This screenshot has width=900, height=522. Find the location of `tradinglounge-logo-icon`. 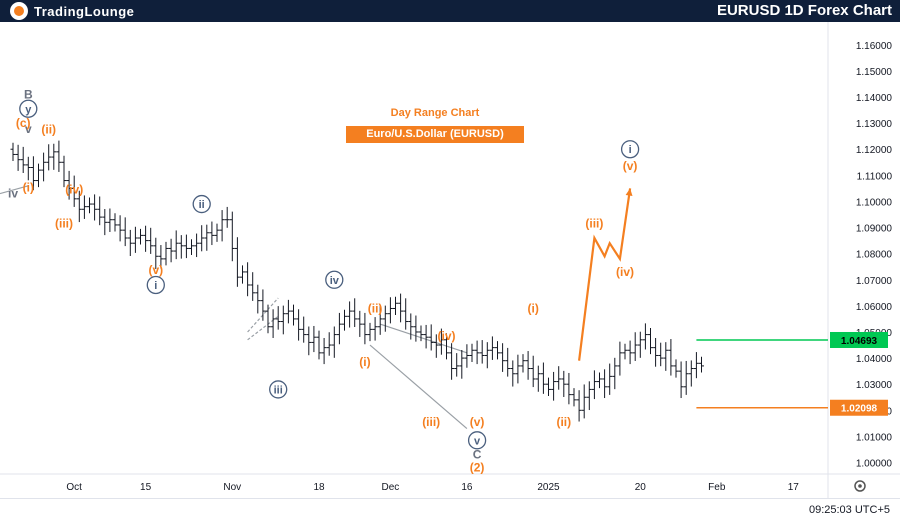

tradinglounge-logo-icon is located at coordinates (19, 11).